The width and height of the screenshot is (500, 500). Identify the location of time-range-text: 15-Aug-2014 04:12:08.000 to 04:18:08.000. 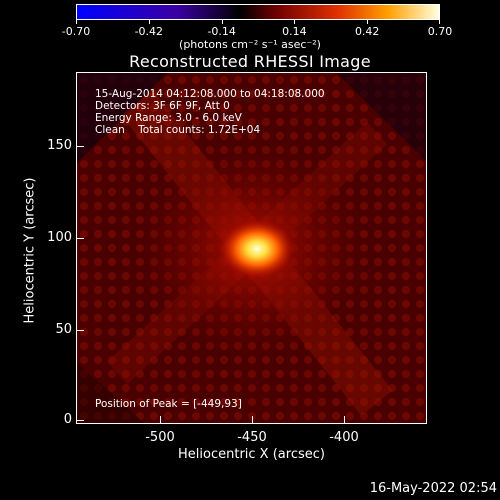
(210, 94).